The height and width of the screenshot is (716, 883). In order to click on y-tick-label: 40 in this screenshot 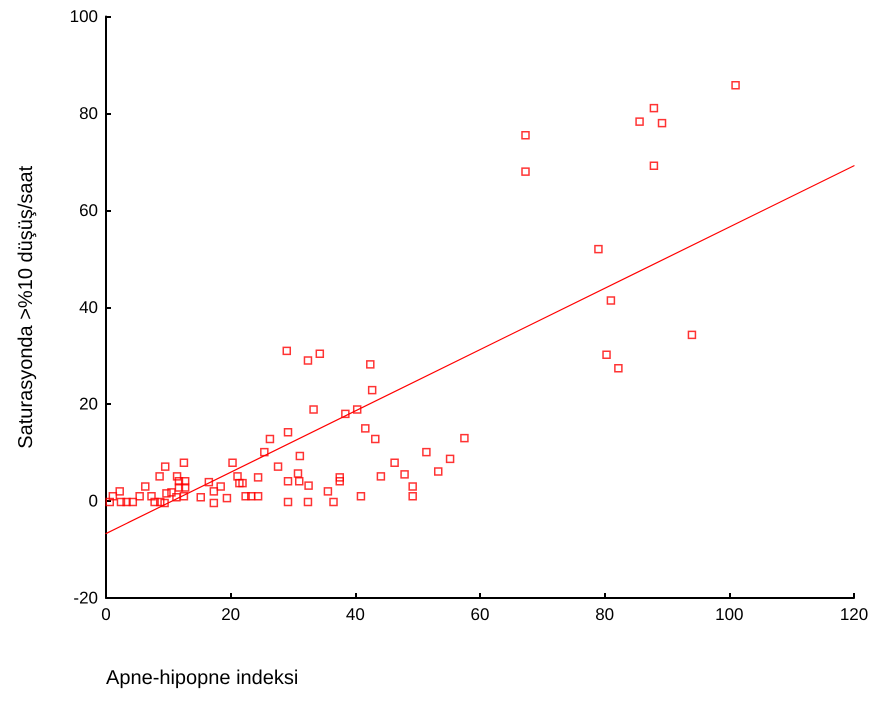, I will do `click(88, 307)`.